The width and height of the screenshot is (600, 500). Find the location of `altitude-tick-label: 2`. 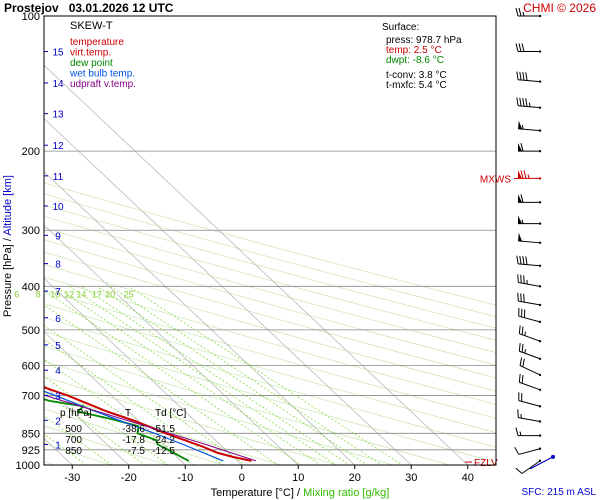

altitude-tick-label: 2 is located at coordinates (58, 421).